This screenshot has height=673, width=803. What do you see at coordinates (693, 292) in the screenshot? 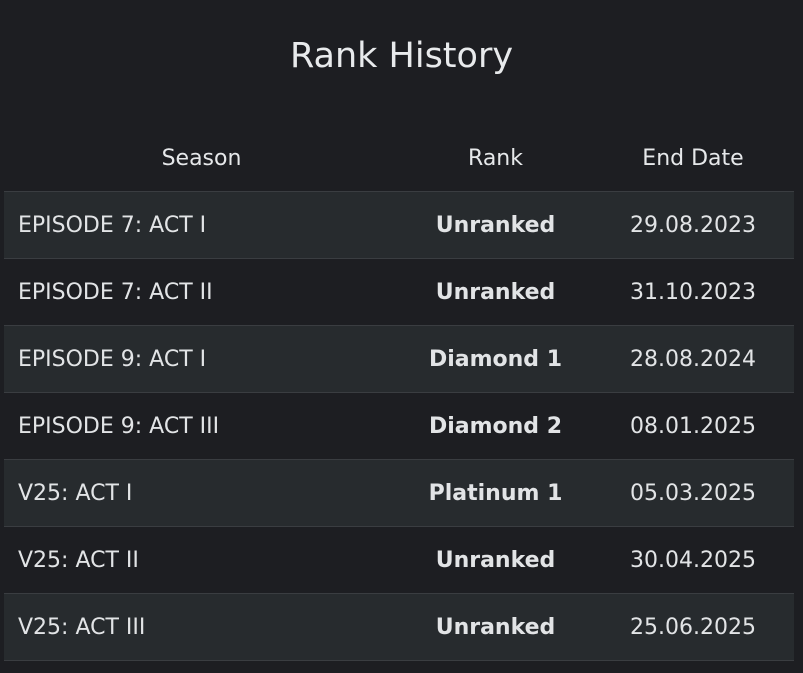
I see `end-date-cell: 31.10.2023` at bounding box center [693, 292].